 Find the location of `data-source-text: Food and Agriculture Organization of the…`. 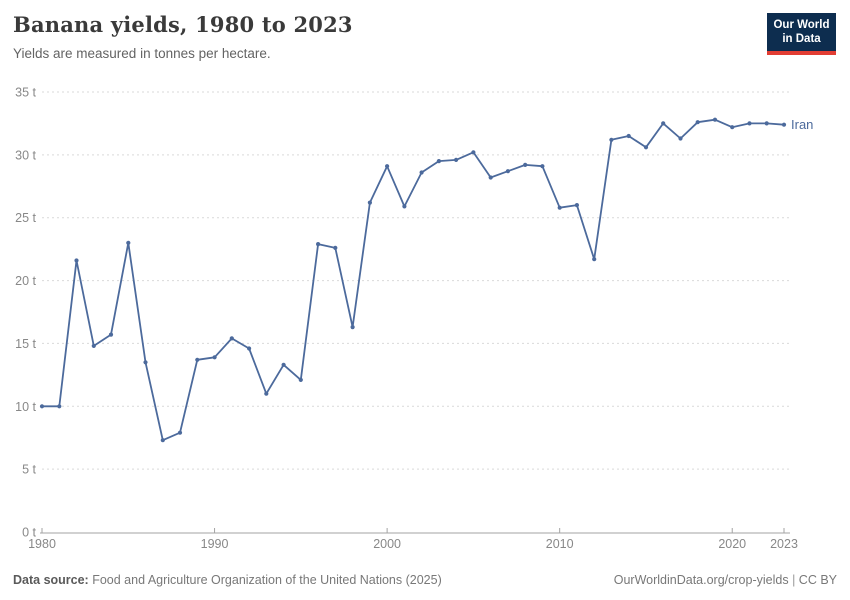

data-source-text: Food and Agriculture Organization of the… is located at coordinates (267, 580).